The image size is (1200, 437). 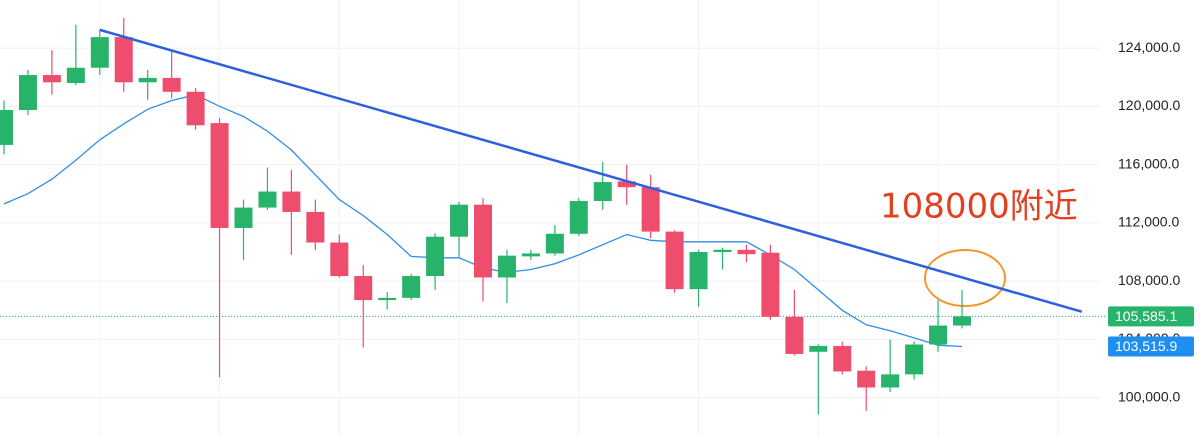 What do you see at coordinates (965, 278) in the screenshot?
I see `highlight-ellipse` at bounding box center [965, 278].